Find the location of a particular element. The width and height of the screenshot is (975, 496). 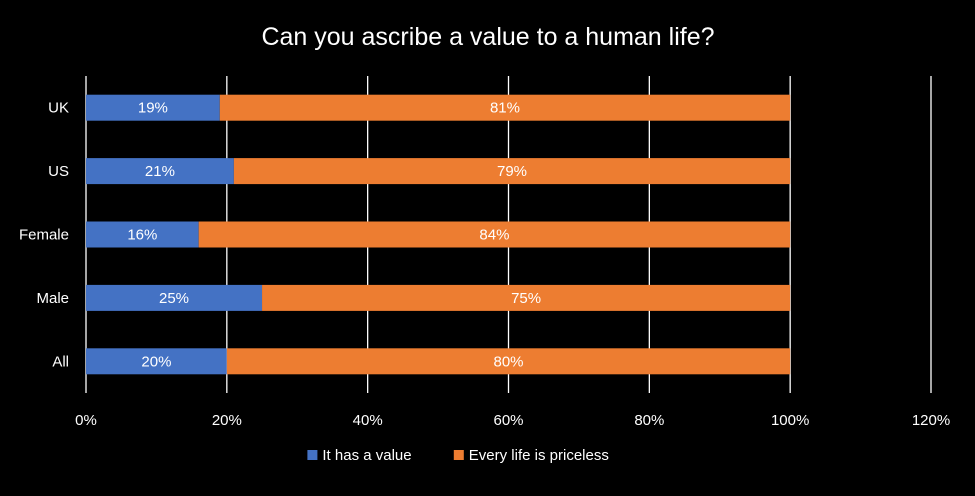

y-tick-label: UK is located at coordinates (58, 108).